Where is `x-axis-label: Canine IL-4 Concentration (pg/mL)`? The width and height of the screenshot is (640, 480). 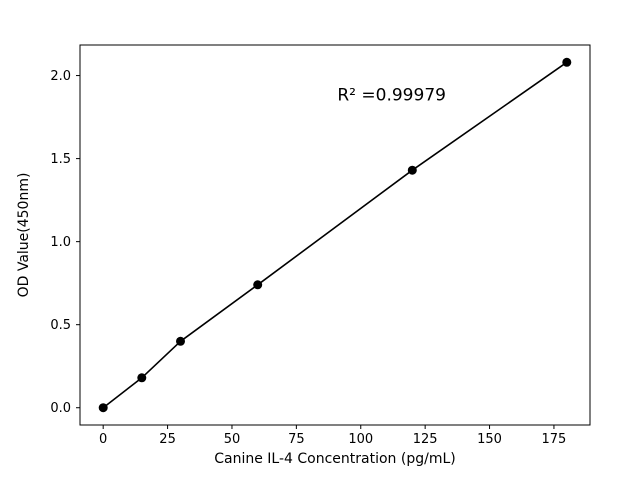
x-axis-label: Canine IL-4 Concentration (pg/mL) is located at coordinates (335, 459).